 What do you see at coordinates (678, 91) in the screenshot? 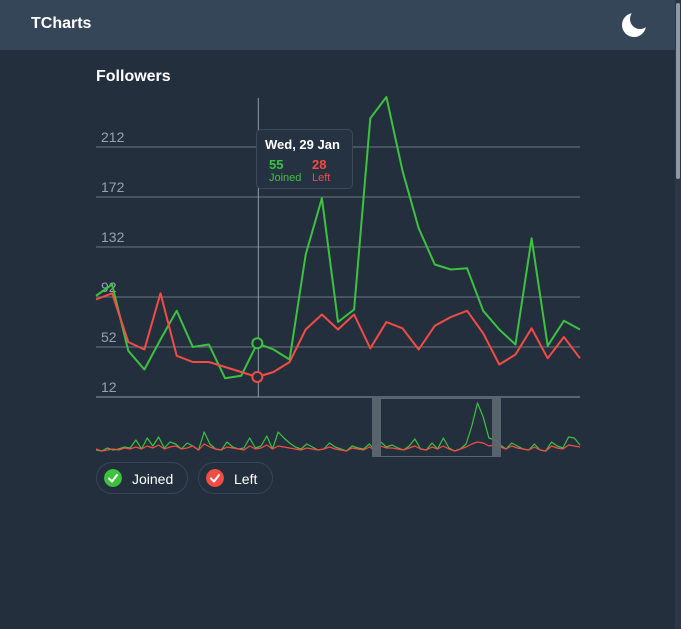
I see `scrollbar-thumb` at bounding box center [678, 91].